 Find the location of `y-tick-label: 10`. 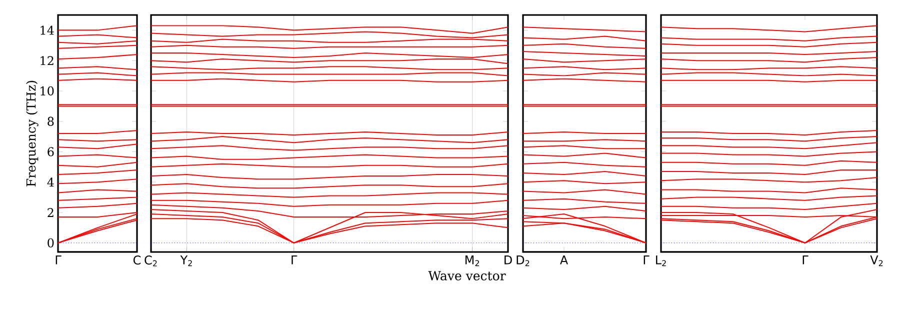

y-tick-label: 10 is located at coordinates (47, 91).